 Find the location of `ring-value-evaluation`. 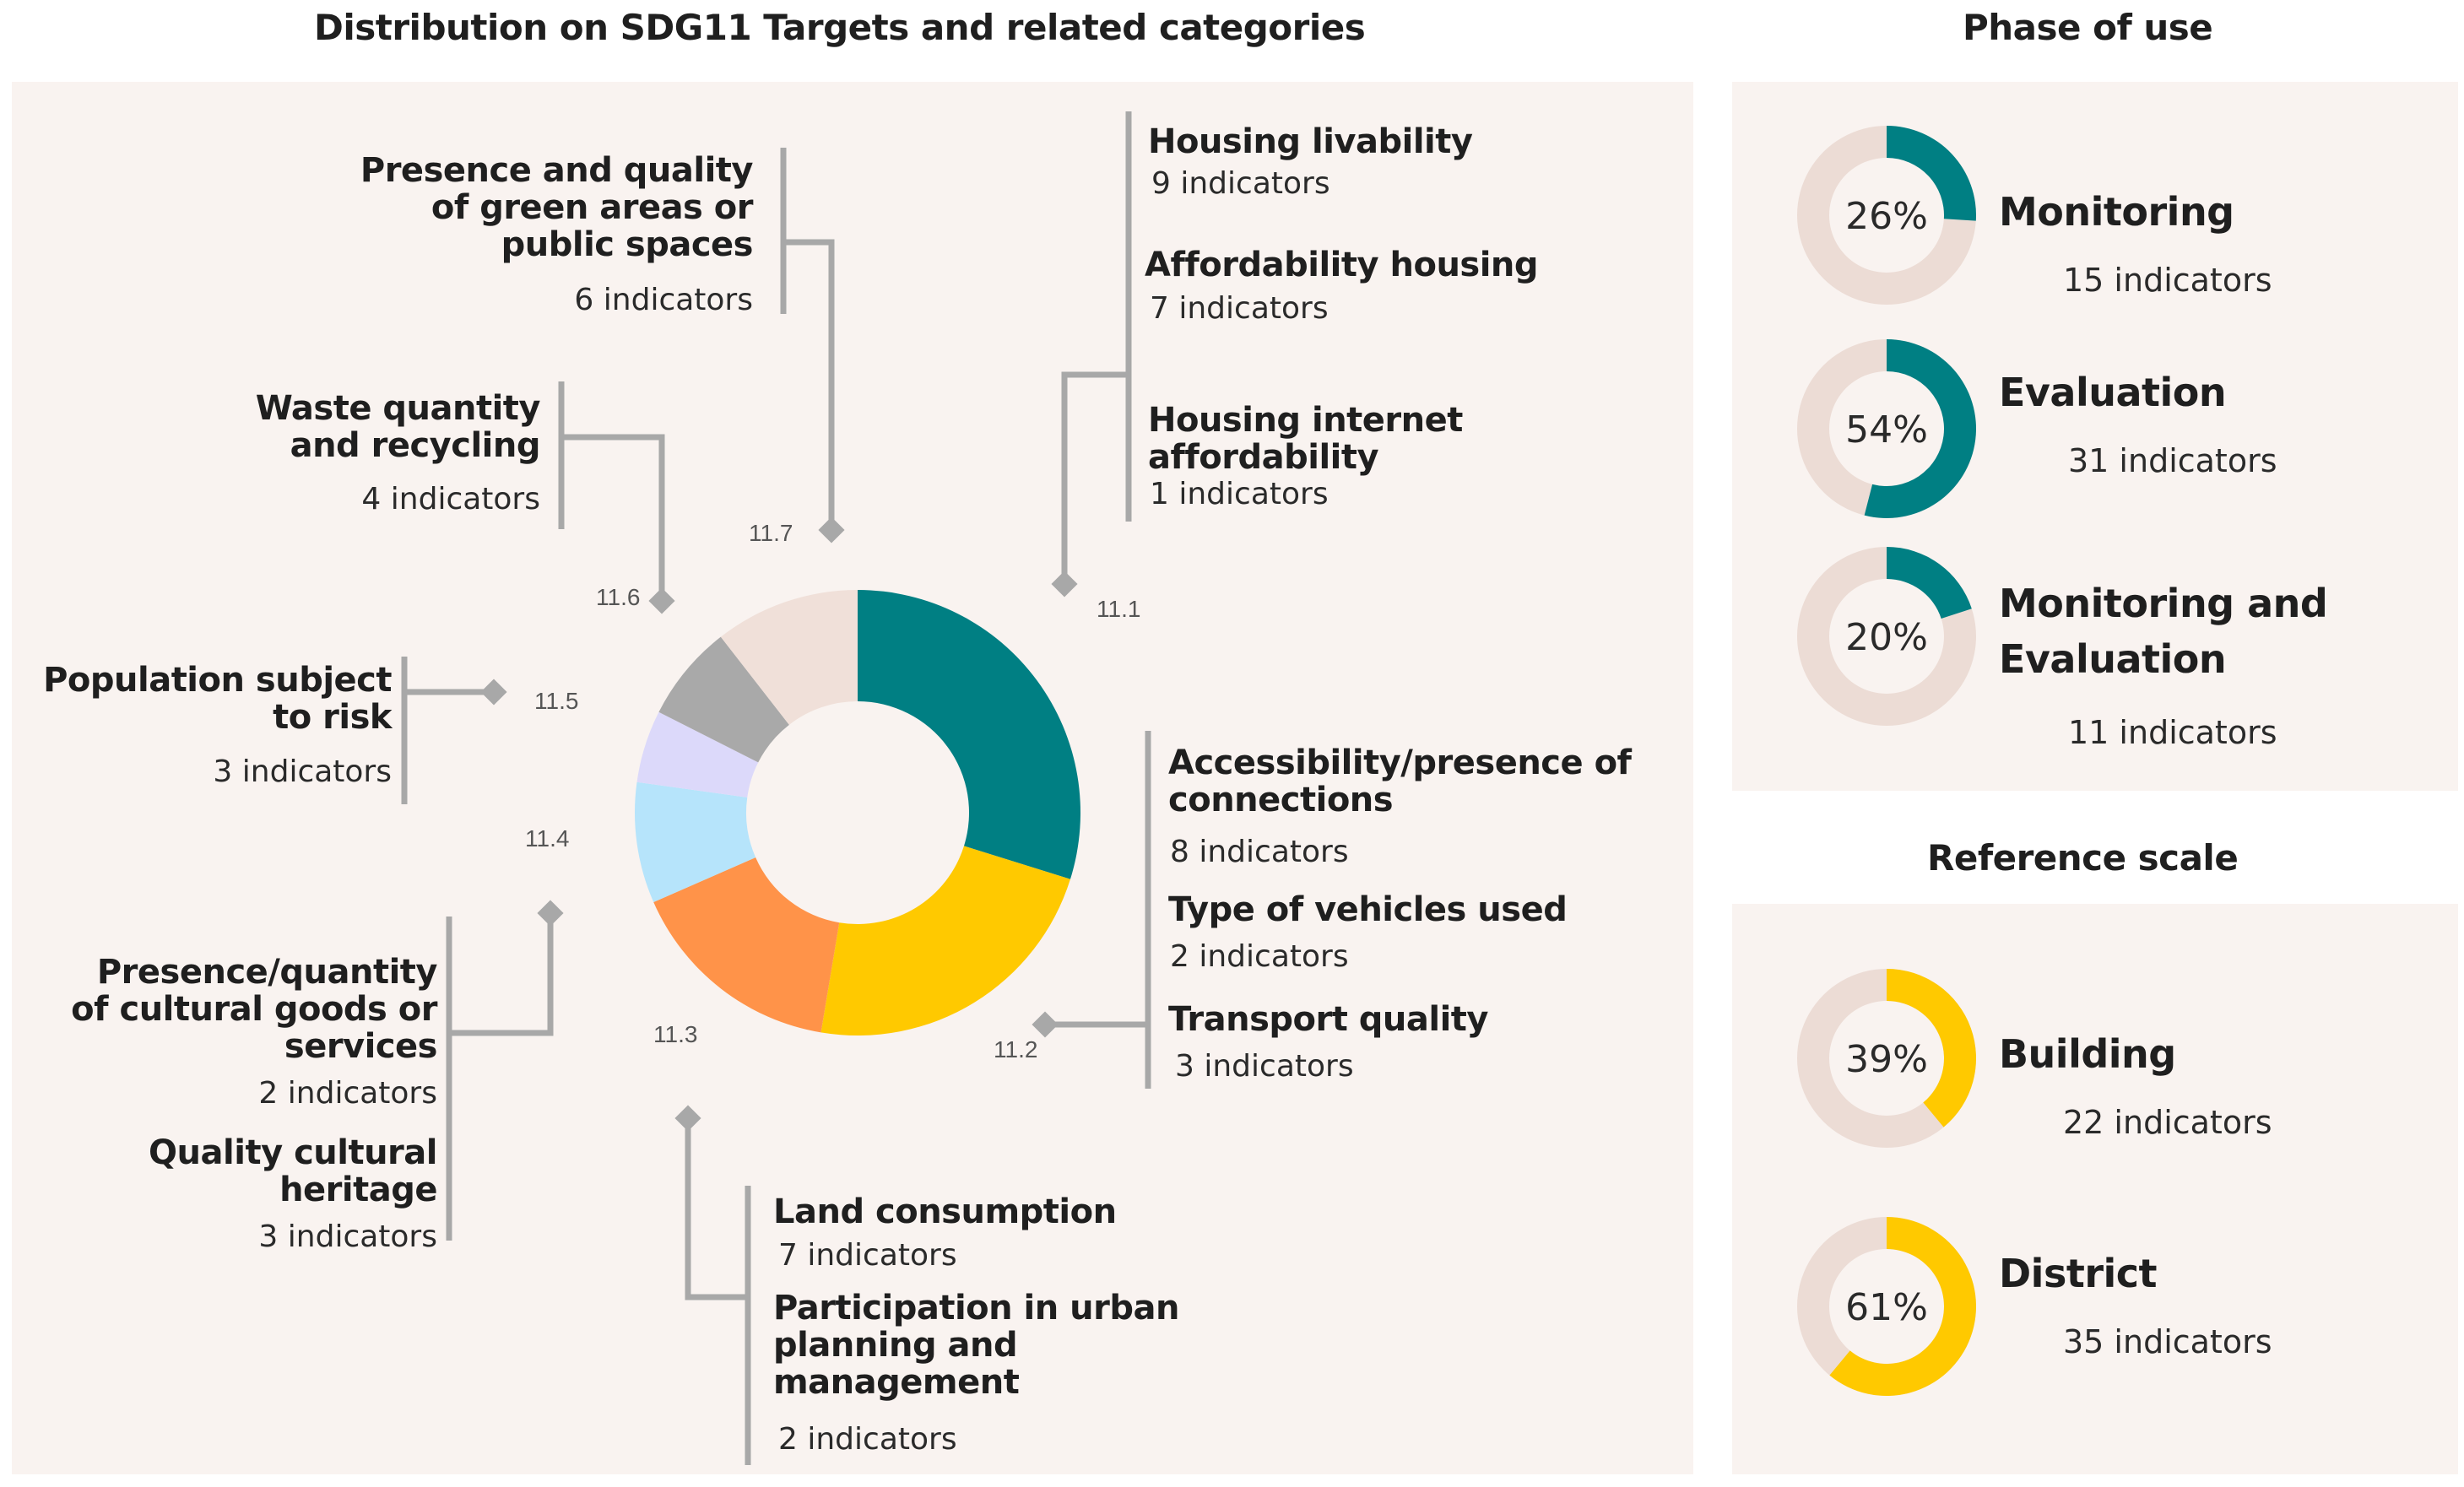

ring-value-evaluation is located at coordinates (1920, 428).